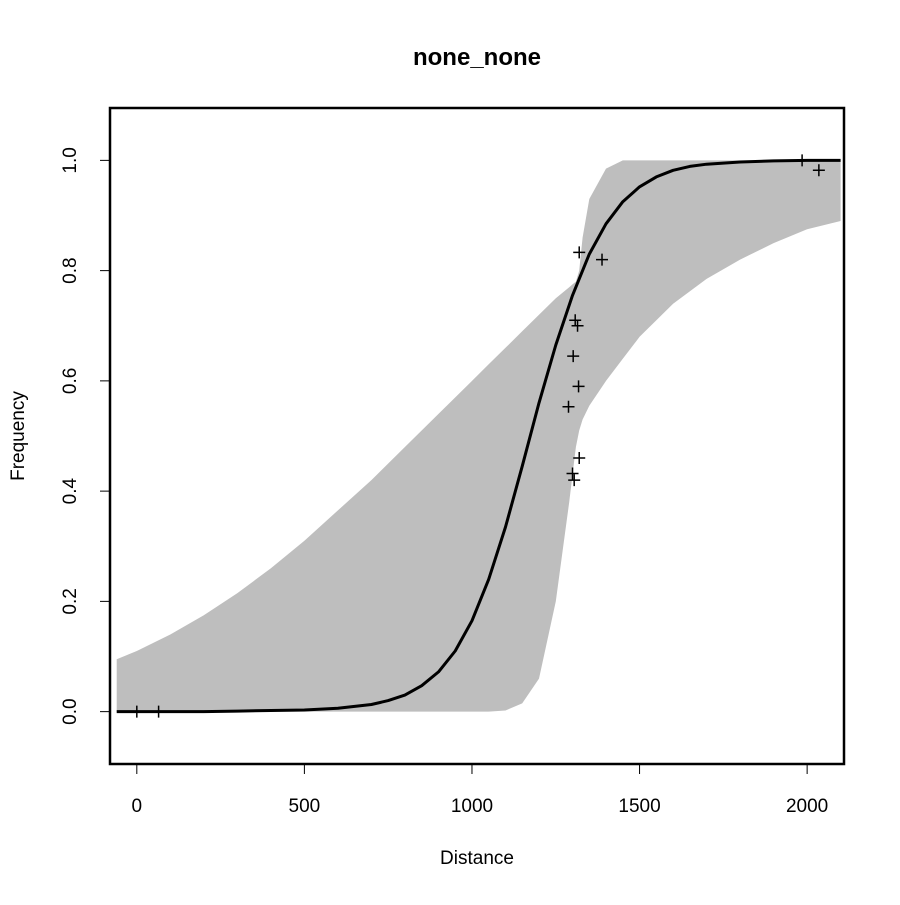 The height and width of the screenshot is (905, 900). Describe the element at coordinates (70, 160) in the screenshot. I see `y-tick-label: 1.0` at that location.